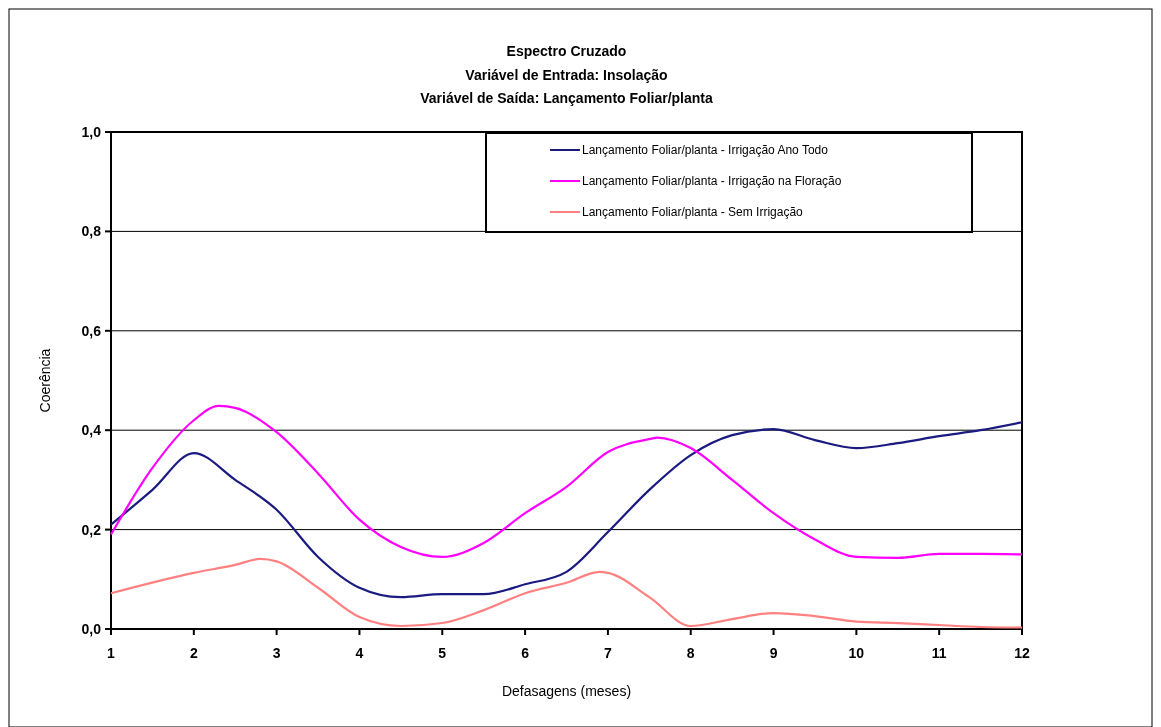 The width and height of the screenshot is (1161, 727). What do you see at coordinates (91, 231) in the screenshot?
I see `y-tick-label: 0,8` at bounding box center [91, 231].